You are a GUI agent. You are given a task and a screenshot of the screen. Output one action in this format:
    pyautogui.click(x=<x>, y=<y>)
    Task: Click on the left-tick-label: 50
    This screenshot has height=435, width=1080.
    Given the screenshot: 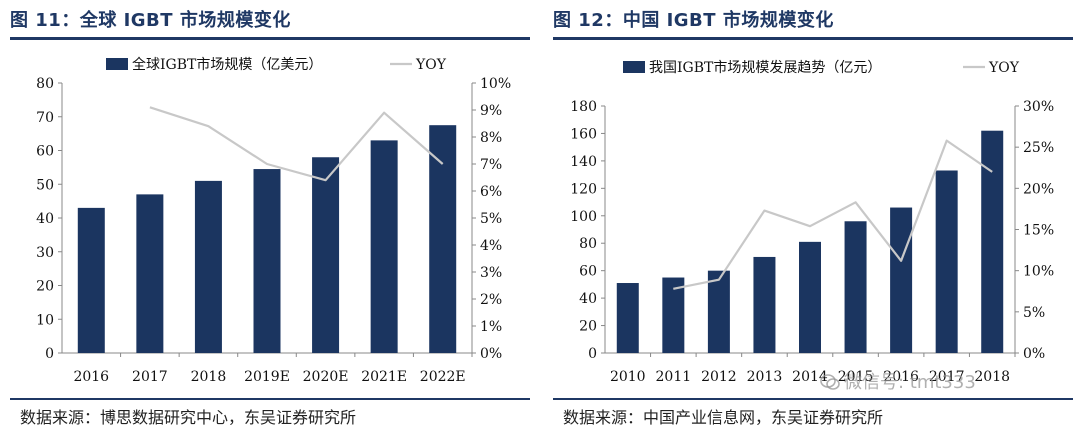 What is the action you would take?
    pyautogui.click(x=45, y=185)
    